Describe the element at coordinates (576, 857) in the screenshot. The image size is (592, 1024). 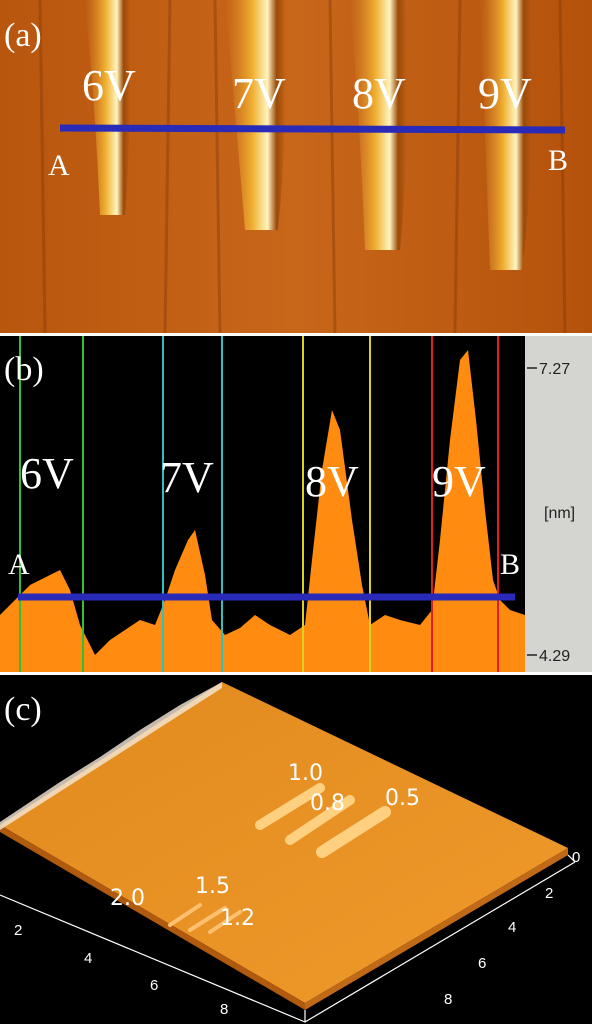
I see `axis-tick-label: 0` at that location.